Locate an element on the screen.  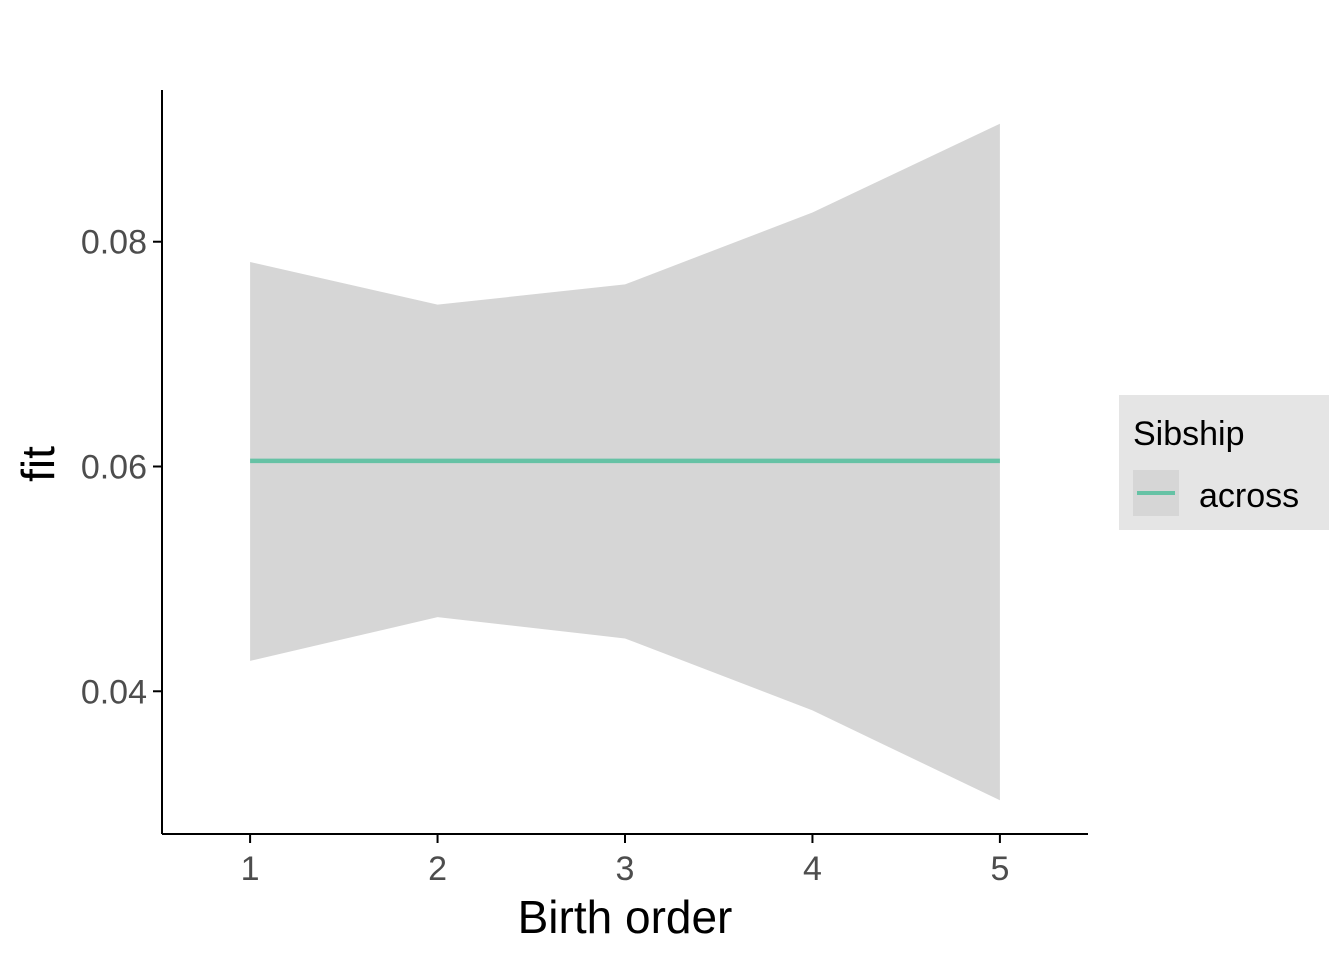
y-tick-label: 0.06 is located at coordinates (114, 467).